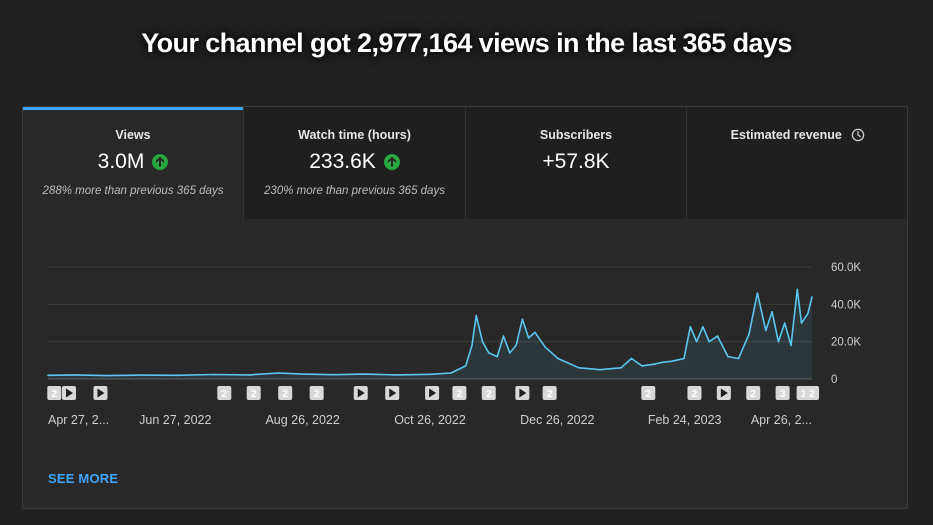 This screenshot has width=933, height=525. Describe the element at coordinates (797, 136) in the screenshot. I see `tab-revenue-title: Estimated revenue` at that location.